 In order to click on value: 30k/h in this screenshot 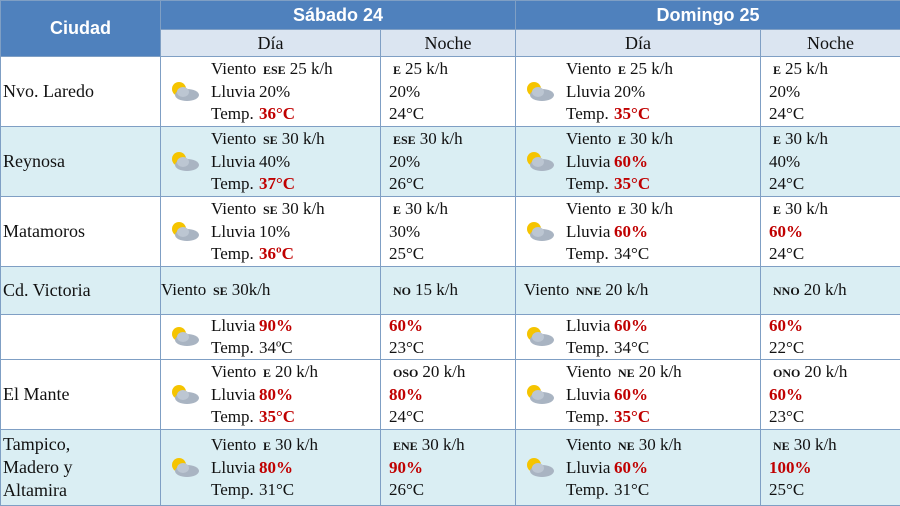, I will do `click(251, 289)`.